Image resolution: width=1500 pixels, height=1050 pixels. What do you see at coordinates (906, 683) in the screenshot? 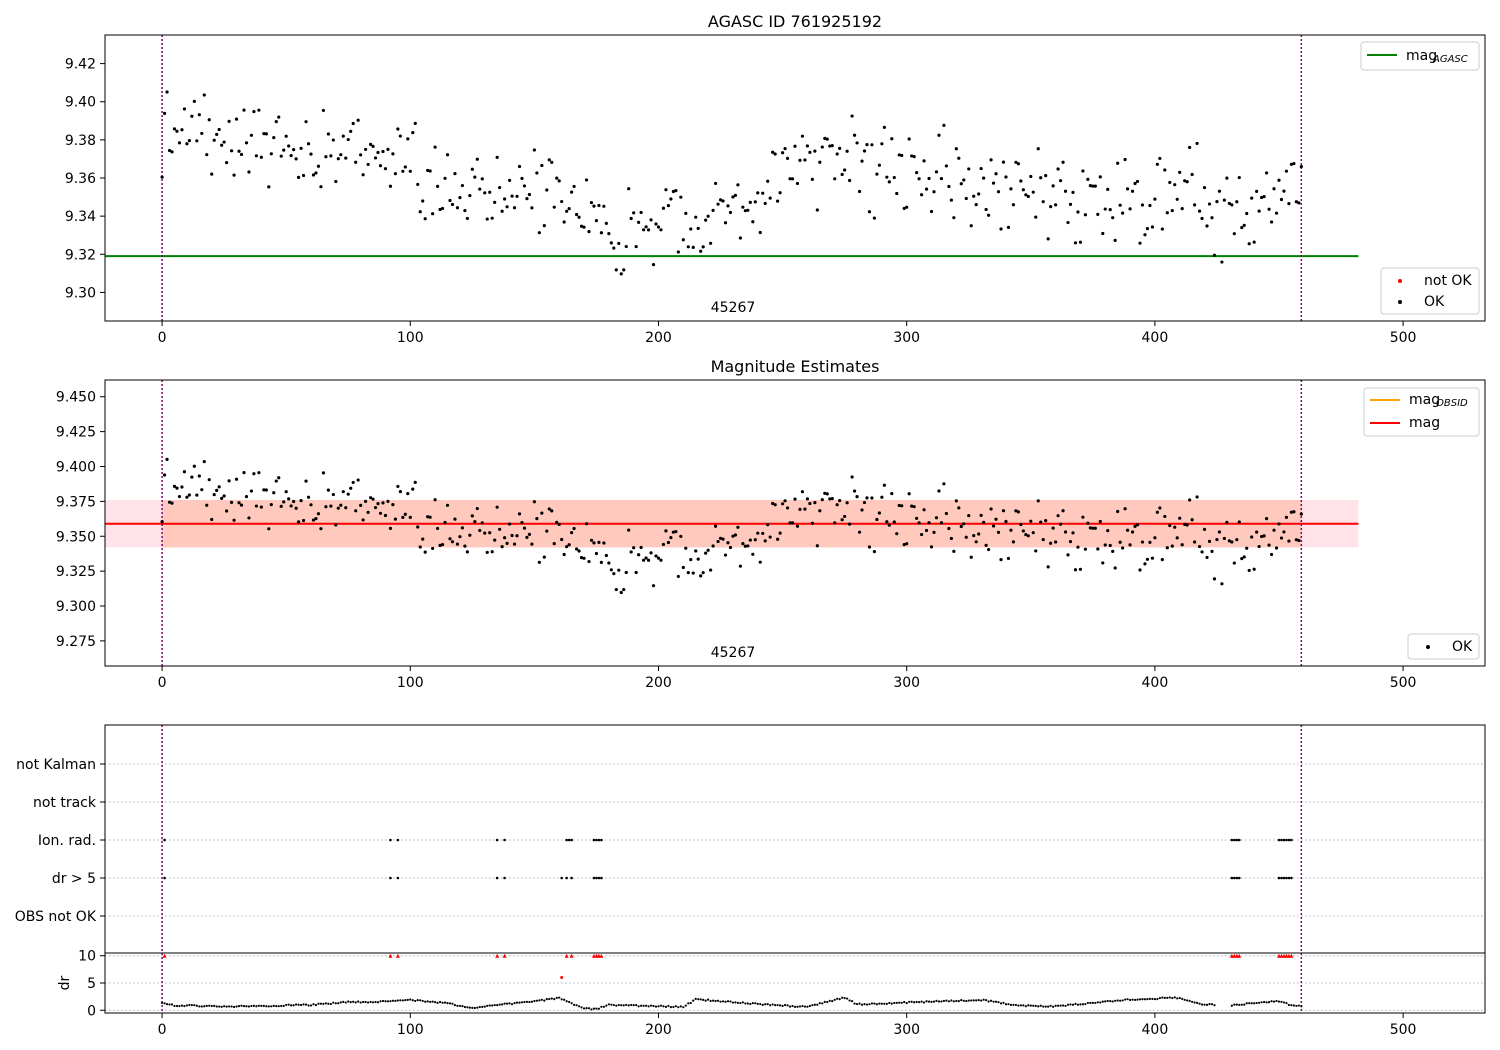
I see `x-tick-label: 300` at bounding box center [906, 683].